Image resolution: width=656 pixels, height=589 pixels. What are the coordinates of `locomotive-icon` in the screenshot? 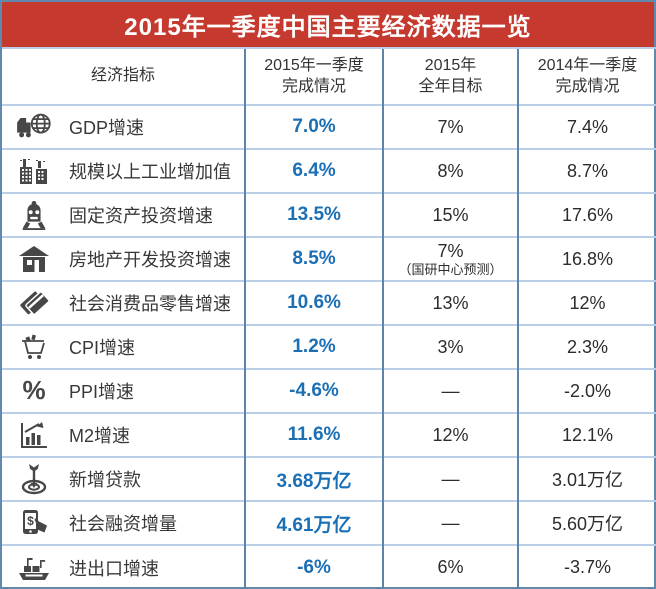 It's located at (34, 215).